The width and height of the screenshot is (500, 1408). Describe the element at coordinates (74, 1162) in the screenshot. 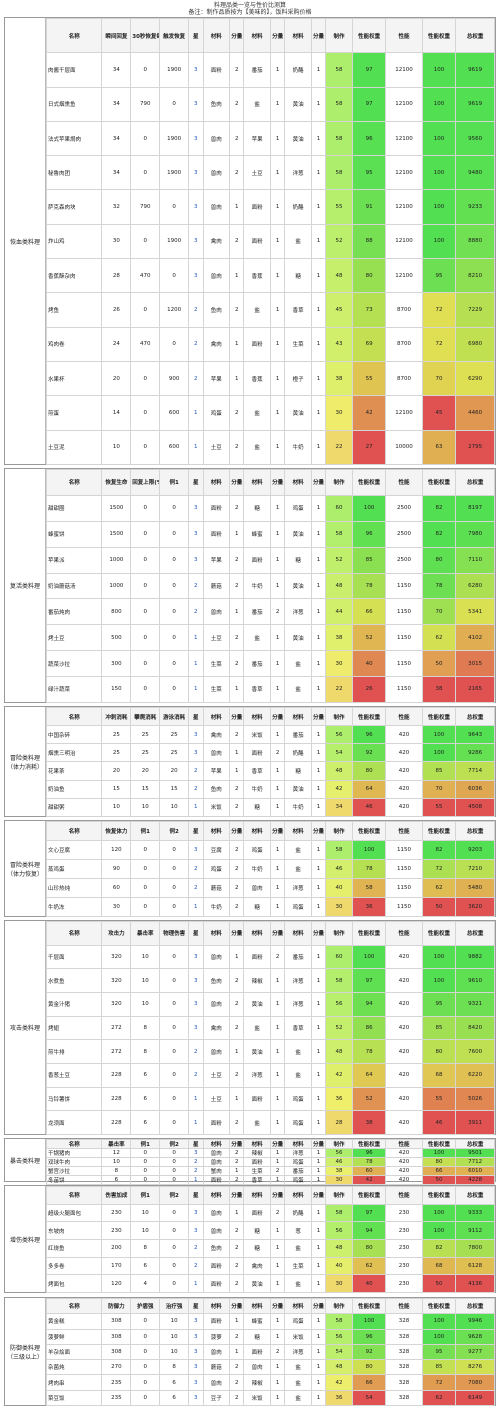

I see `dish-name: 双球牛肉` at that location.